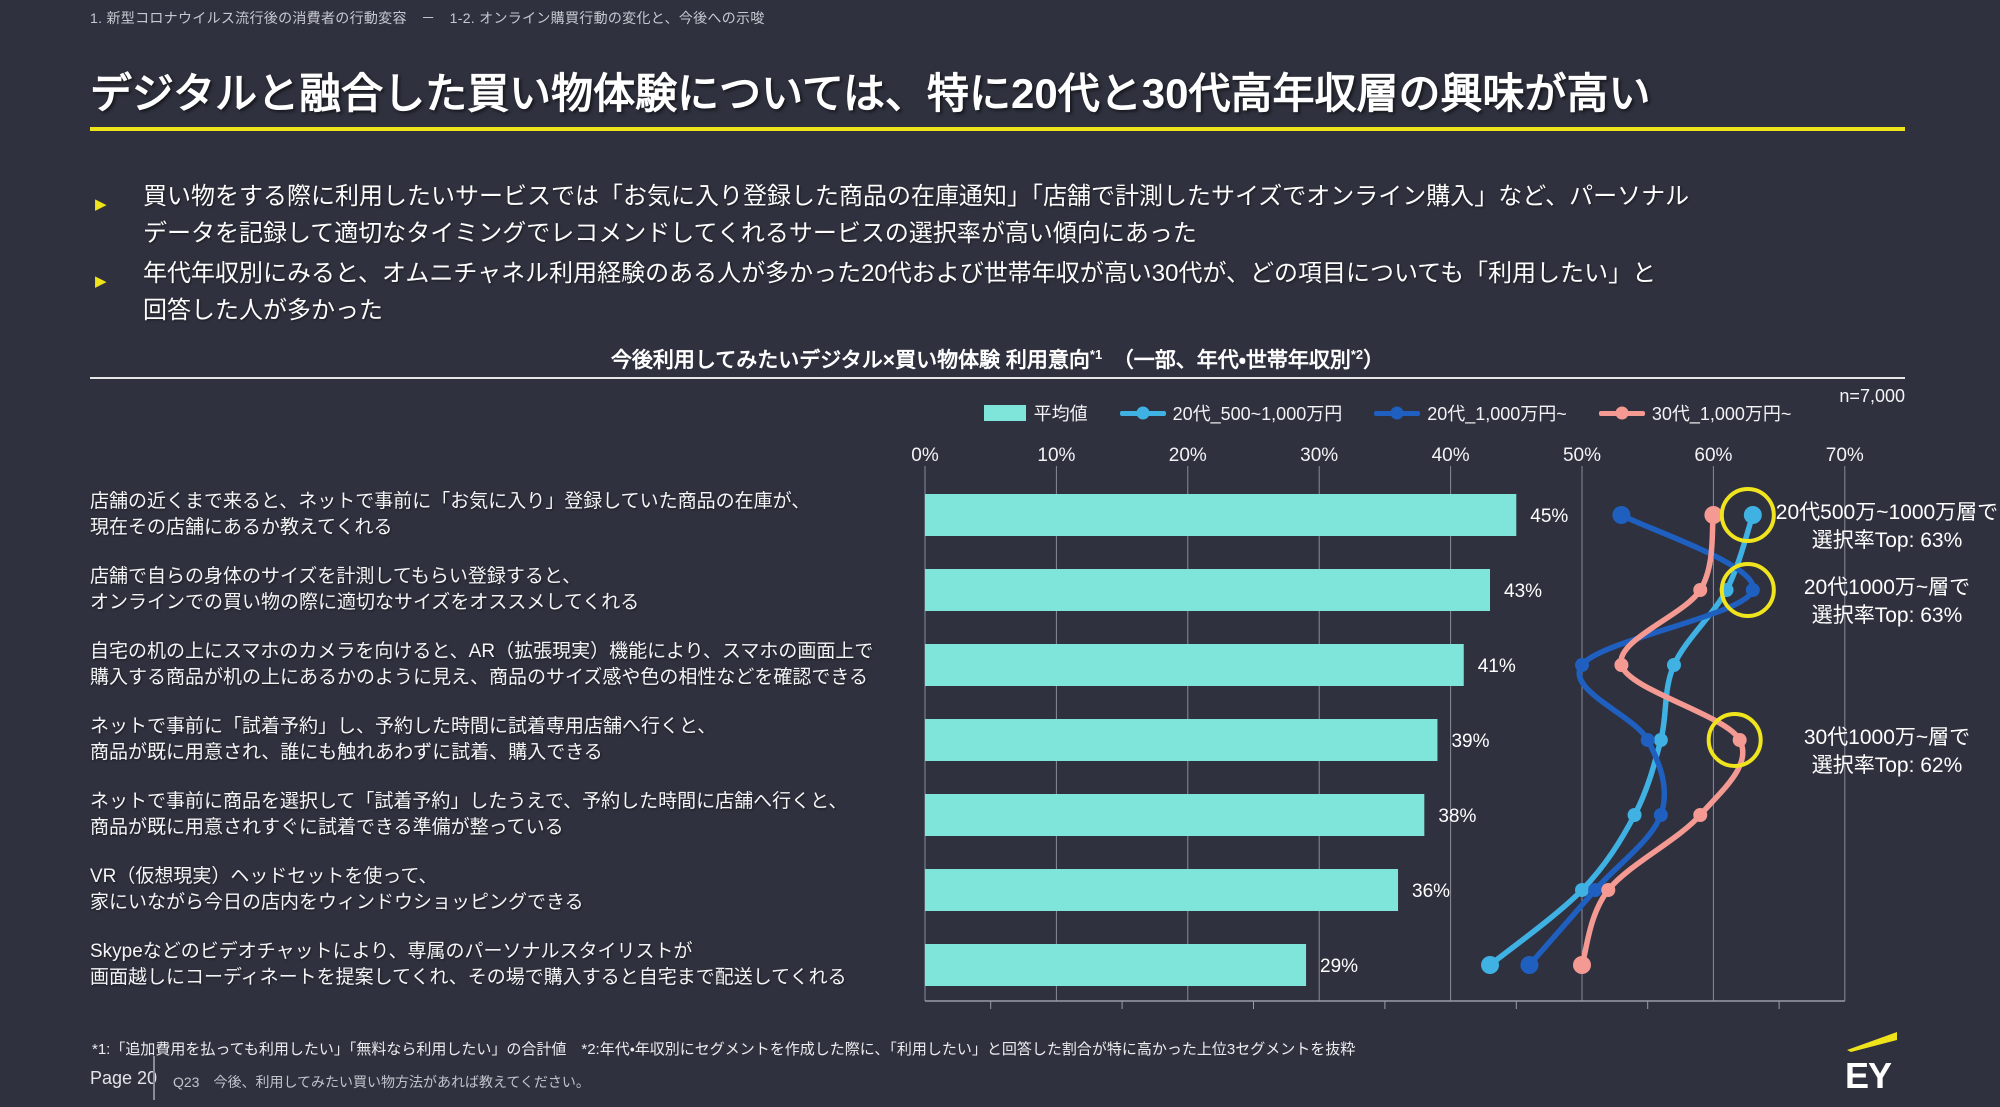  I want to click on legend-label: 20代_1,000万円~, so click(1497, 414).